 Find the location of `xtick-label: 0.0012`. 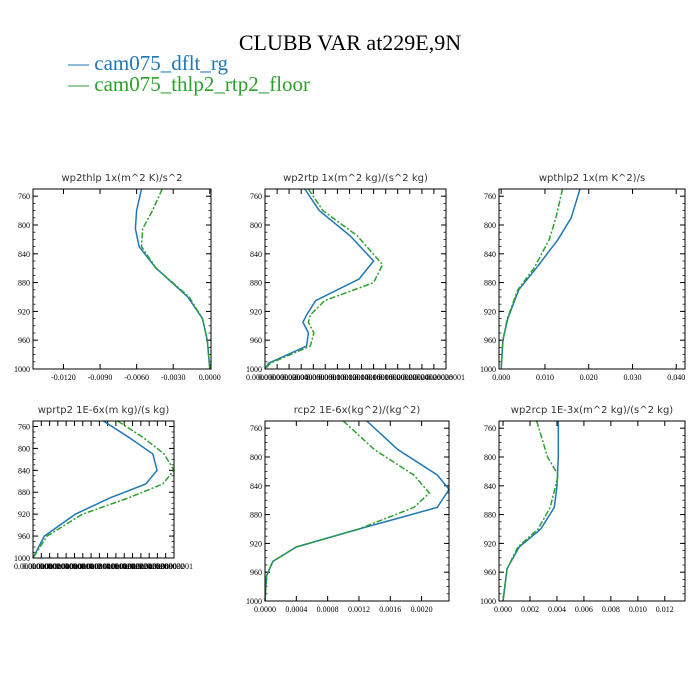

xtick-label: 0.0012 is located at coordinates (359, 609).